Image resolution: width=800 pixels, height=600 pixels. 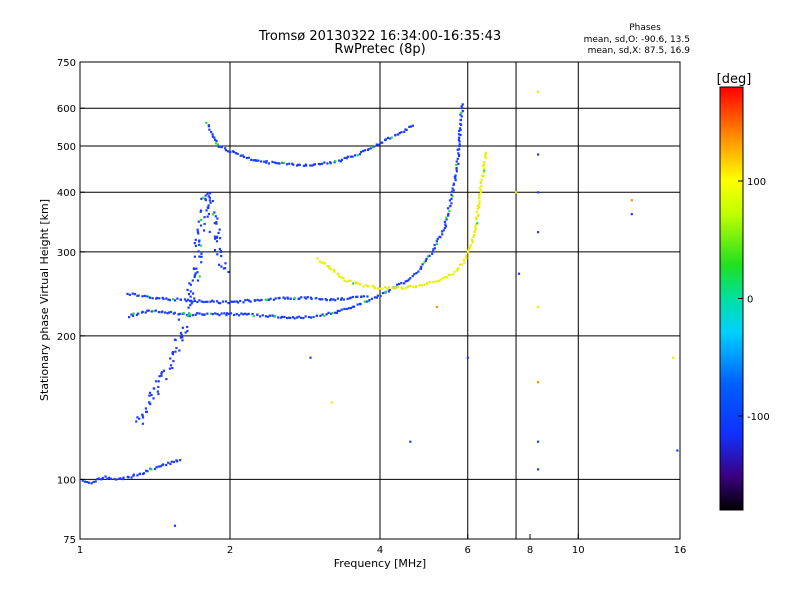 I want to click on chart-subtitle: RwPretec (8p), so click(x=379, y=49).